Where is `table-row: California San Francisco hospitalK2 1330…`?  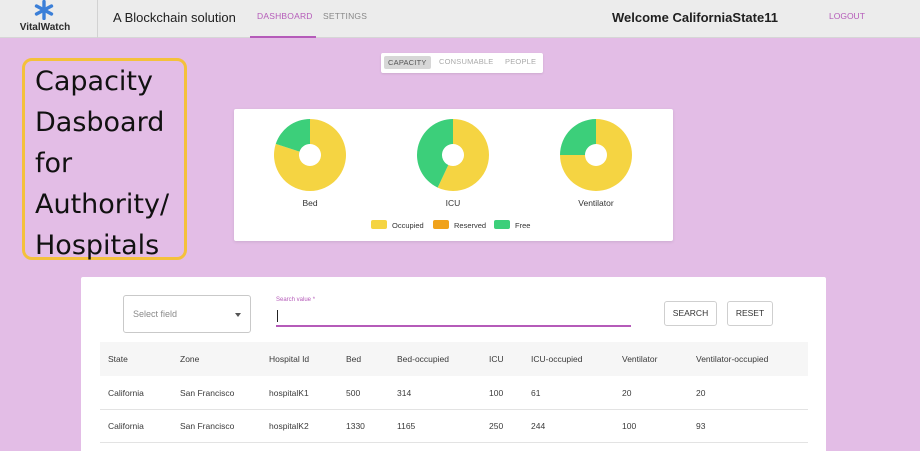 table-row: California San Francisco hospitalK2 1330… is located at coordinates (454, 426).